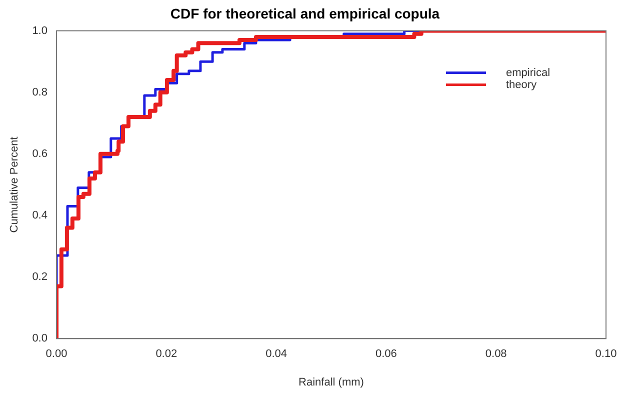 The height and width of the screenshot is (399, 624). What do you see at coordinates (57, 354) in the screenshot?
I see `x-tick-label: 0.00` at bounding box center [57, 354].